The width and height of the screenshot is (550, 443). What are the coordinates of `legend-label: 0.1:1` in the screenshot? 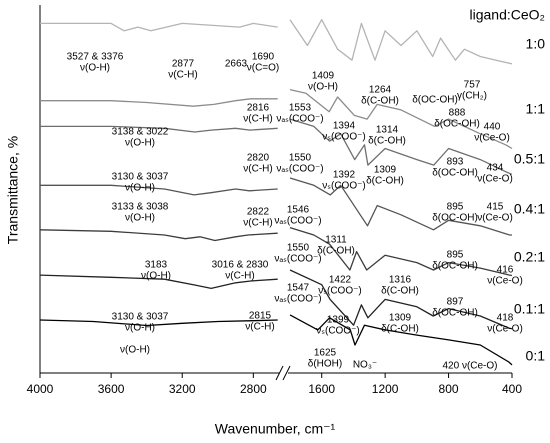 It's located at (529, 309).